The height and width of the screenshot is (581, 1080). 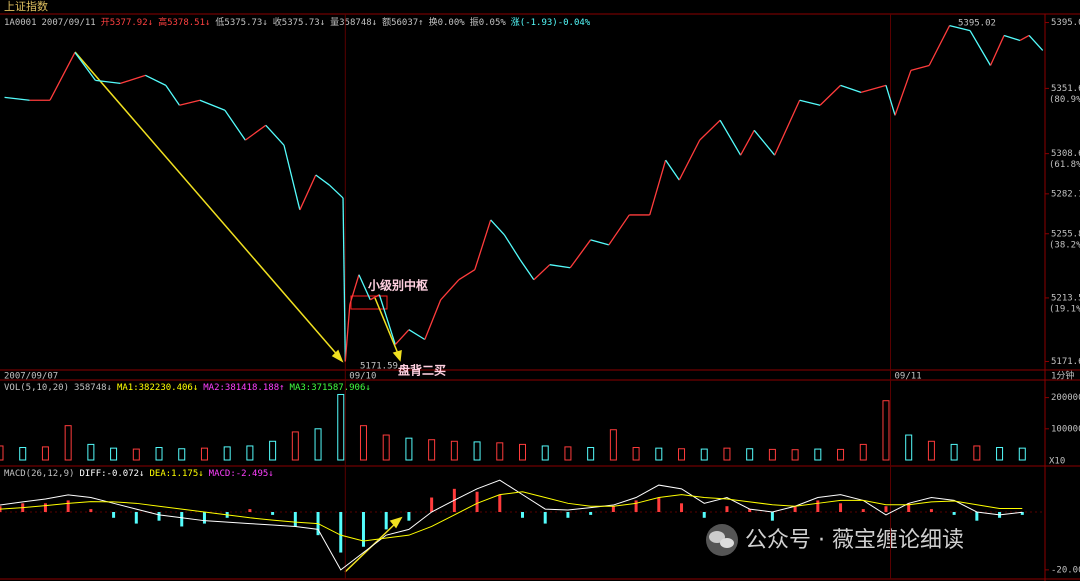 What do you see at coordinates (422, 370) in the screenshot?
I see `annotation: 盘背二买` at bounding box center [422, 370].